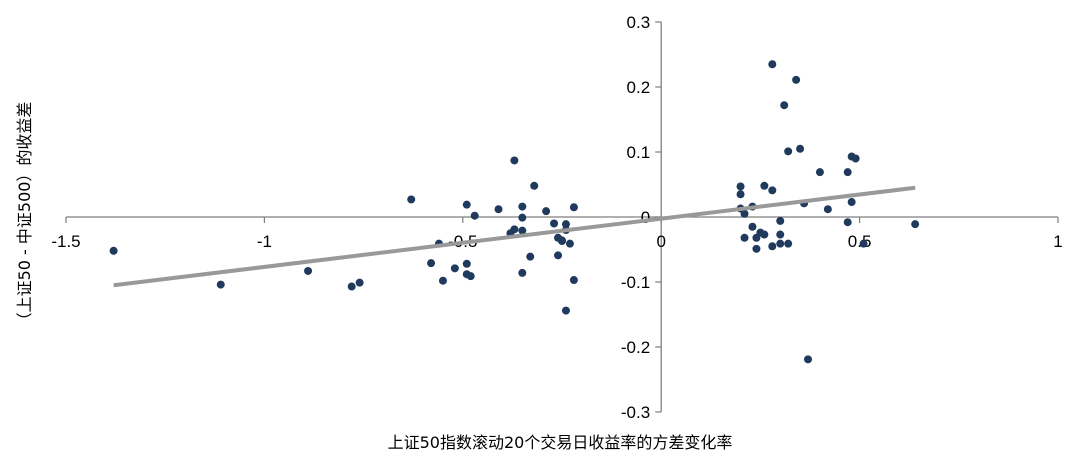  Describe the element at coordinates (560, 442) in the screenshot. I see `x-axis-title: 上证50指数滚动20个交易日收益率的方差变化率` at that location.